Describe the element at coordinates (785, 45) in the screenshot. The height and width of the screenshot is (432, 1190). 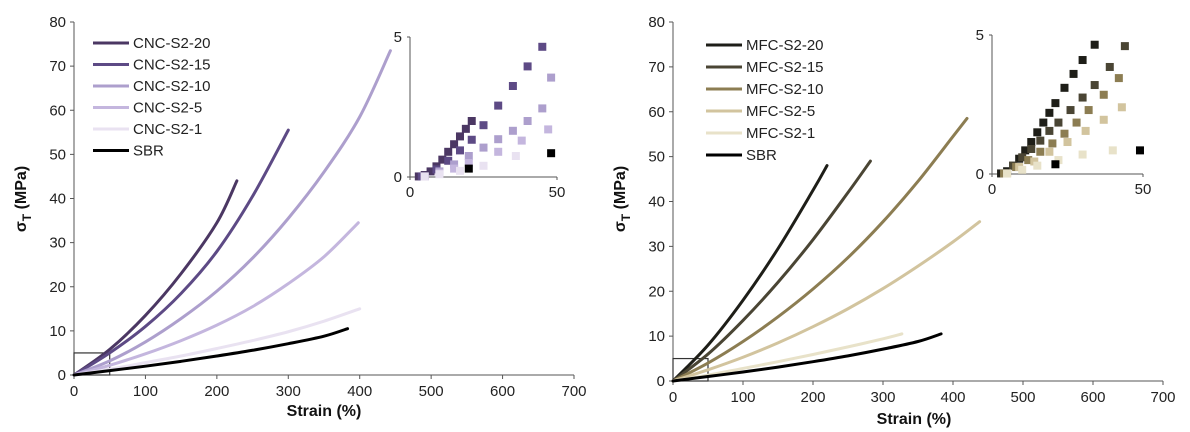
I see `legend-label: MFC-S2-20` at that location.